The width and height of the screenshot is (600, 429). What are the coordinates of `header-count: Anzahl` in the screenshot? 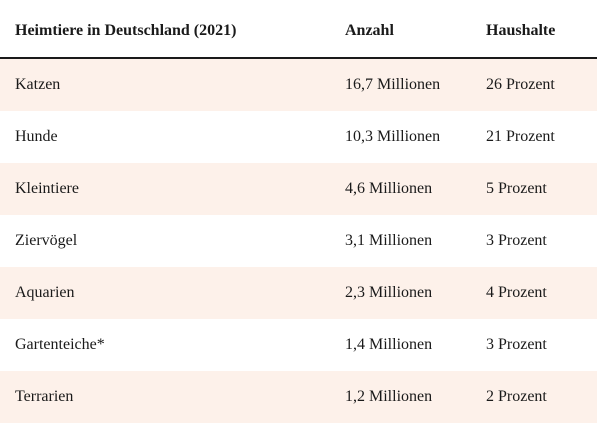 It's located at (369, 30).